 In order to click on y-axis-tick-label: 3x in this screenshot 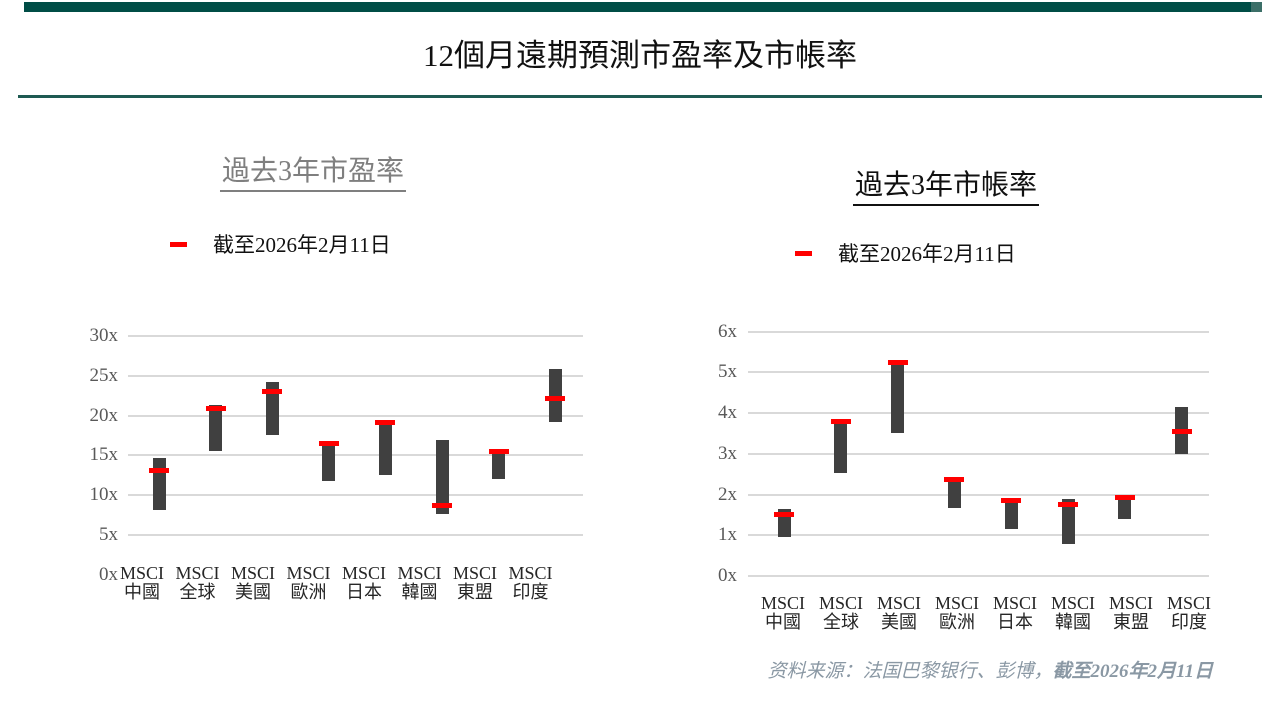, I will do `click(727, 453)`.